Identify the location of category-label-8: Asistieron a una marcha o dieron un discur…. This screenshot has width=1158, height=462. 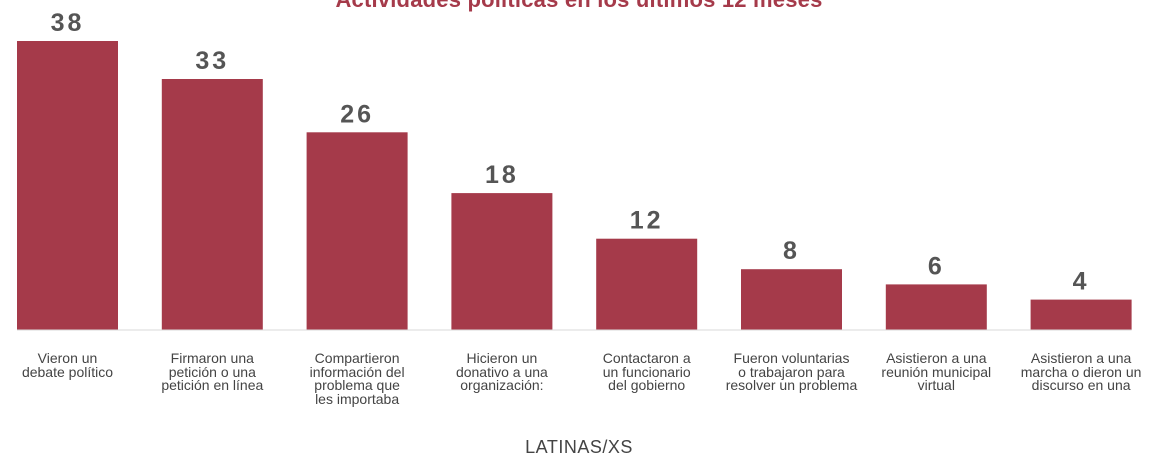
(1081, 371).